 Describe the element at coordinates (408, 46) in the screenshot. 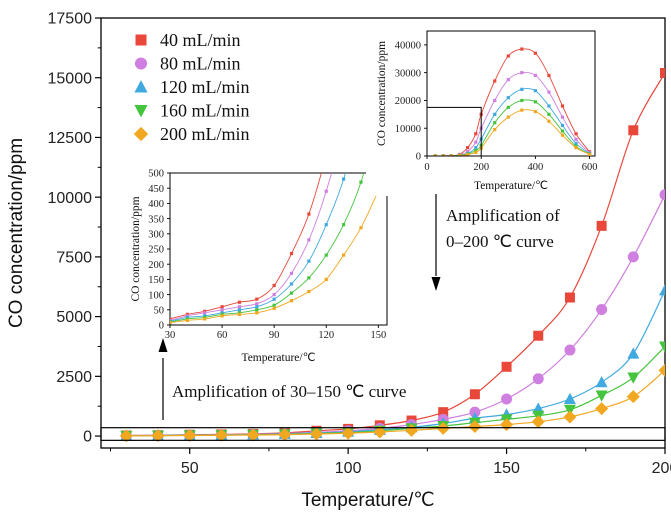

I see `inset-full-y-tick-label: 40000` at that location.